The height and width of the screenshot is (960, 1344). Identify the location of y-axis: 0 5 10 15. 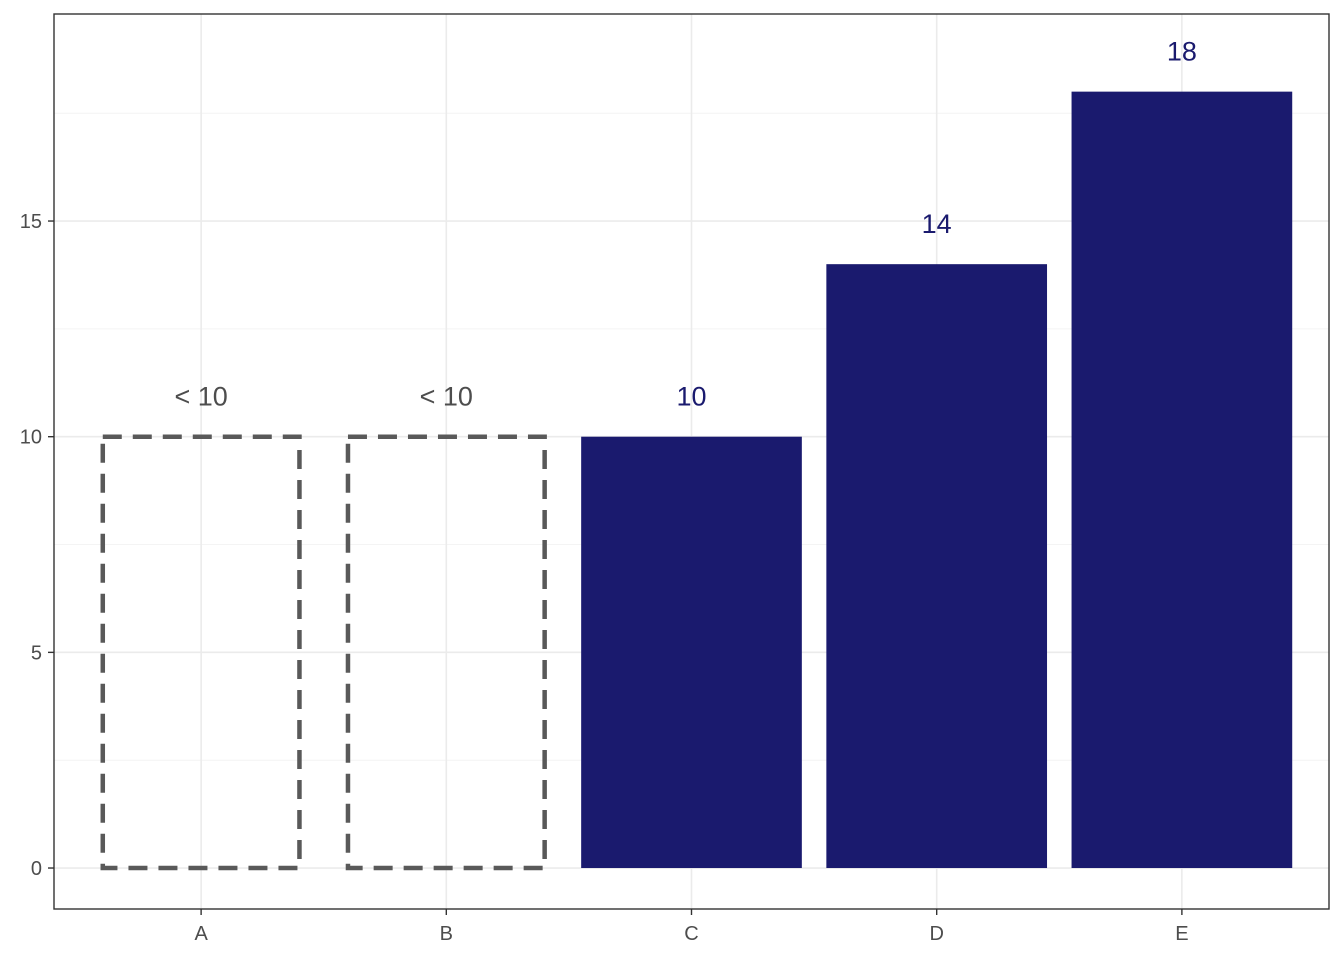
(37, 545).